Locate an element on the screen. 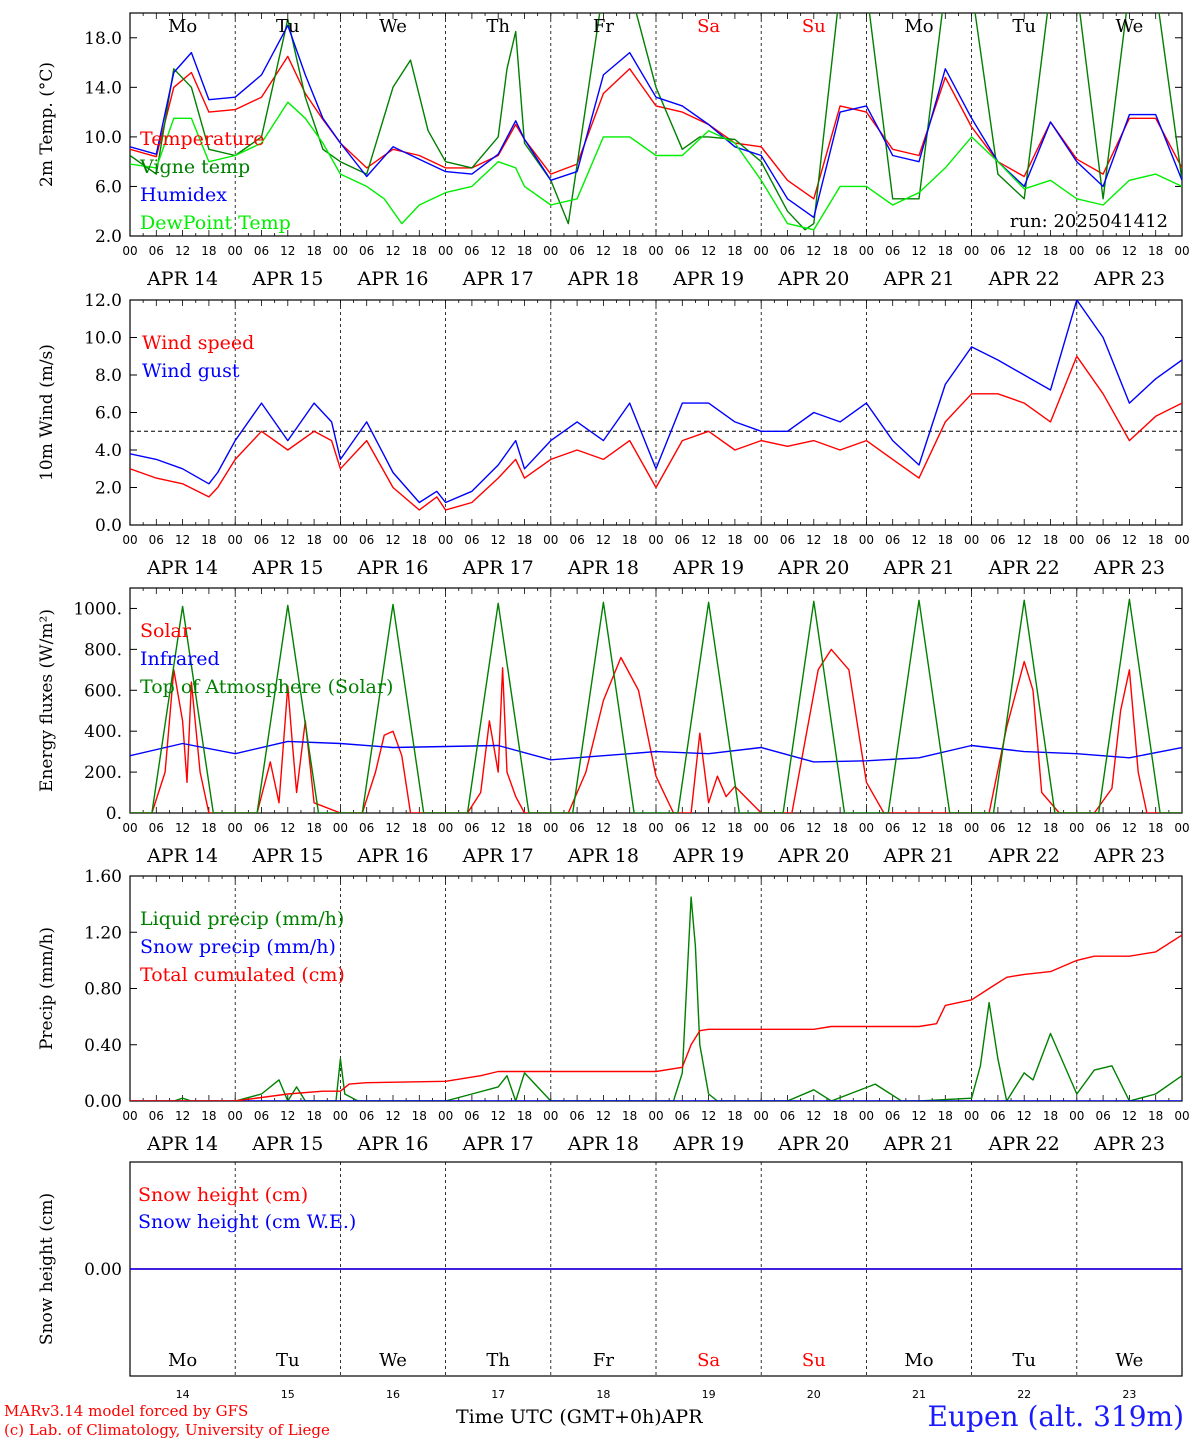 The image size is (1194, 1440). weekday-label: Th is located at coordinates (498, 1360).